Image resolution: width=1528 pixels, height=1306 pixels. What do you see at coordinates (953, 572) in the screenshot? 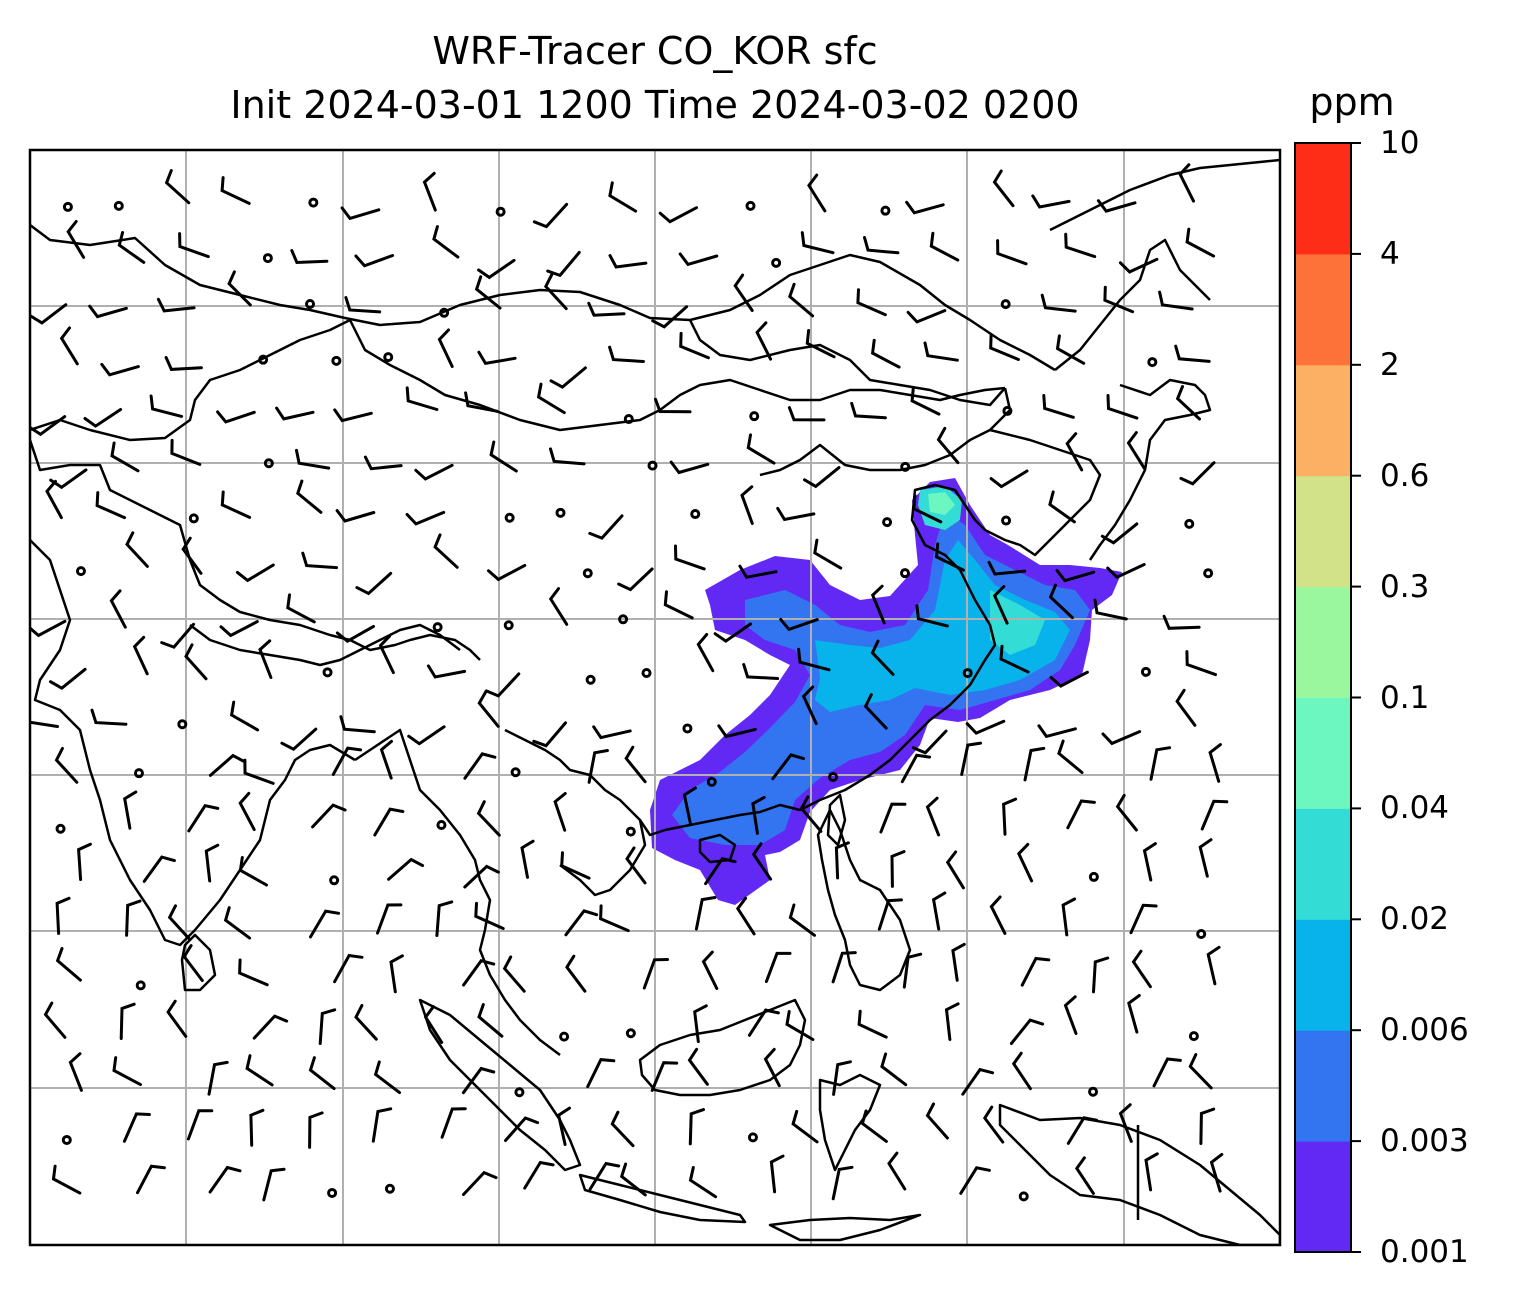
I see `bohai-coast` at bounding box center [953, 572].